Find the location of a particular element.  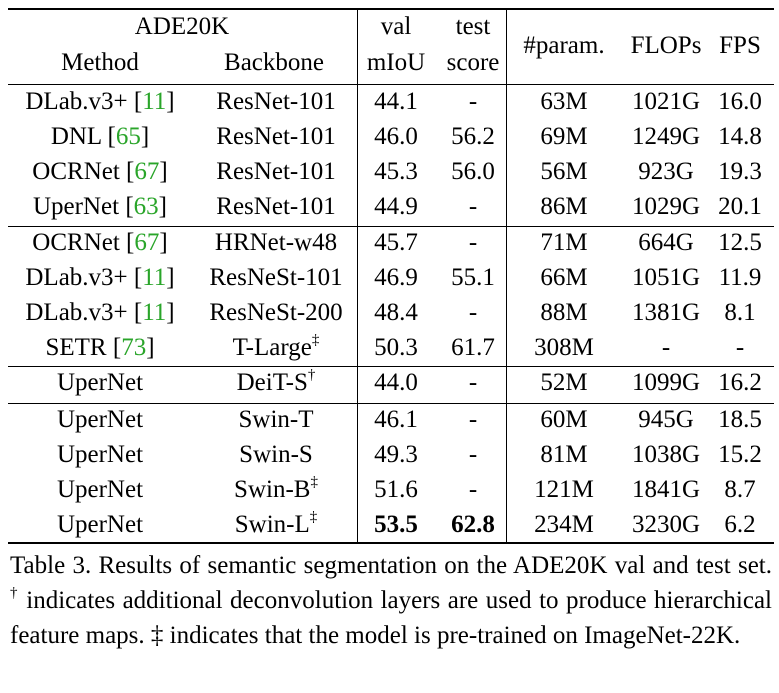

citation-link: 65 is located at coordinates (128, 136).